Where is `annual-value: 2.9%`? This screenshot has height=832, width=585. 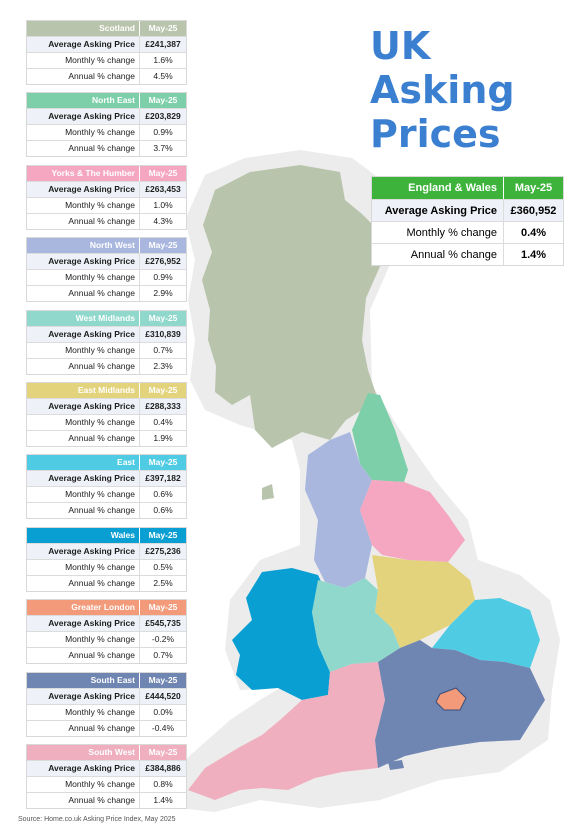
annual-value: 2.9% is located at coordinates (163, 293).